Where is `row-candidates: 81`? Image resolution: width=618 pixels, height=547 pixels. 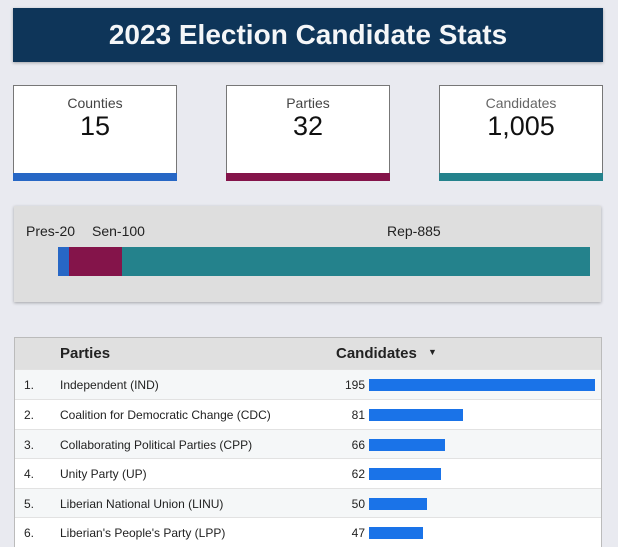
row-candidates: 81 is located at coordinates (358, 415).